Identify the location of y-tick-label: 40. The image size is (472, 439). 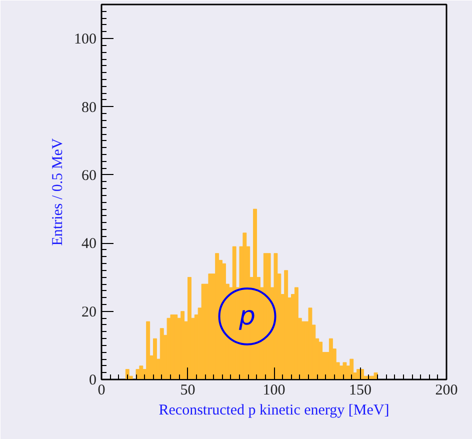
(89, 244).